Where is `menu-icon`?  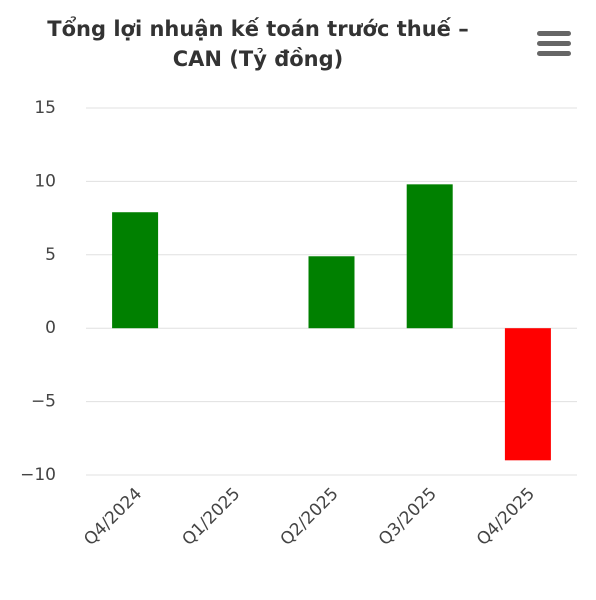
menu-icon is located at coordinates (554, 43).